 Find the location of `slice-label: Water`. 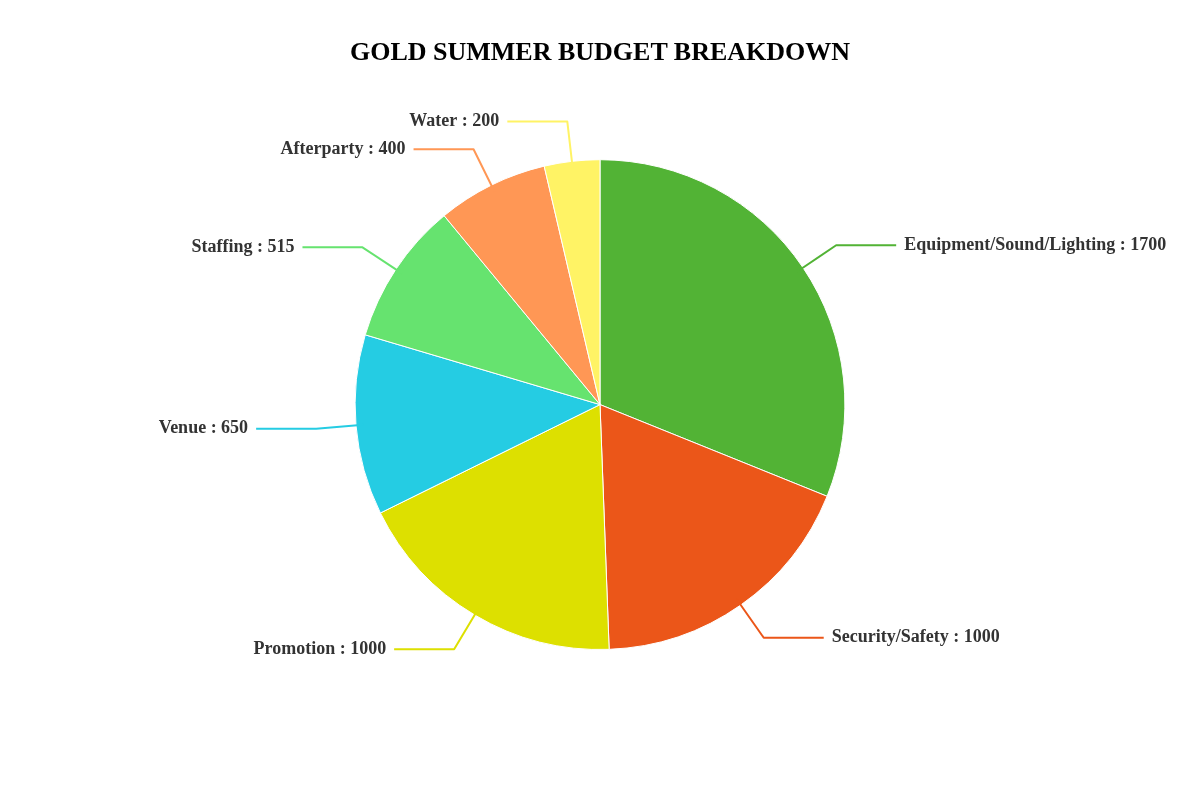

slice-label: Water is located at coordinates (433, 120).